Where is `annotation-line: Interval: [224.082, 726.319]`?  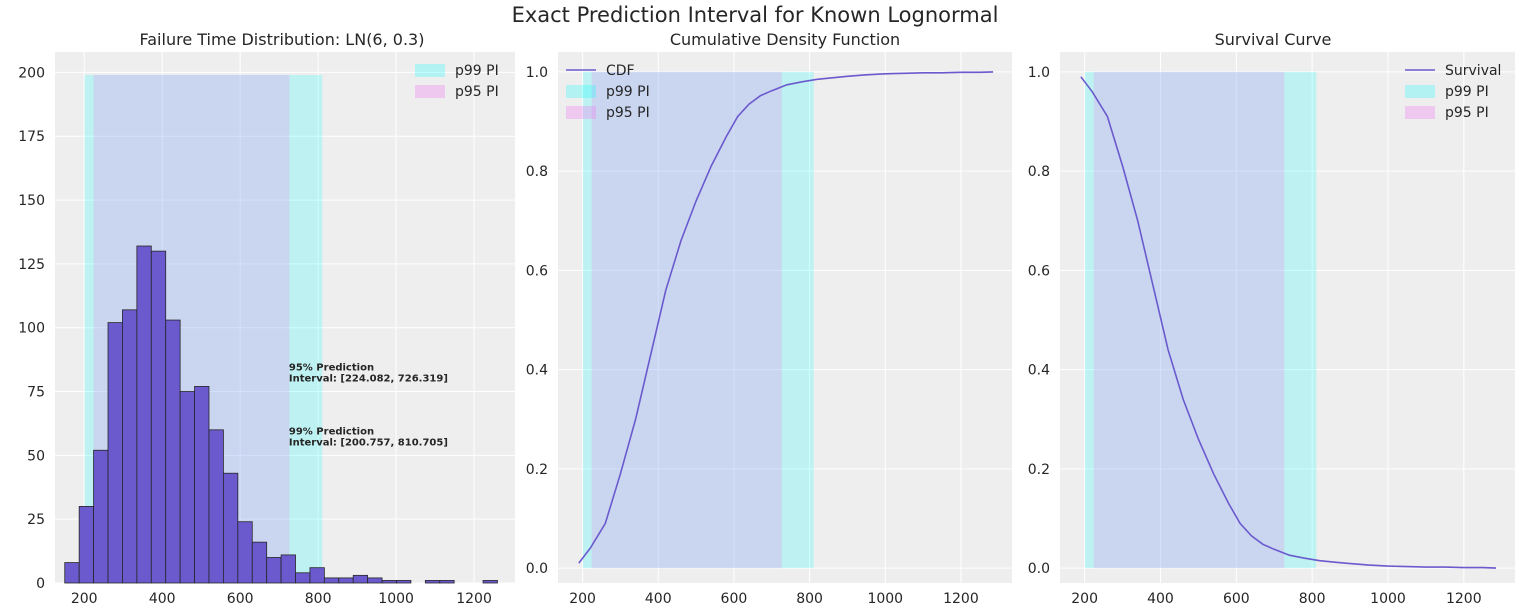
annotation-line: Interval: [224.082, 726.319] is located at coordinates (368, 379).